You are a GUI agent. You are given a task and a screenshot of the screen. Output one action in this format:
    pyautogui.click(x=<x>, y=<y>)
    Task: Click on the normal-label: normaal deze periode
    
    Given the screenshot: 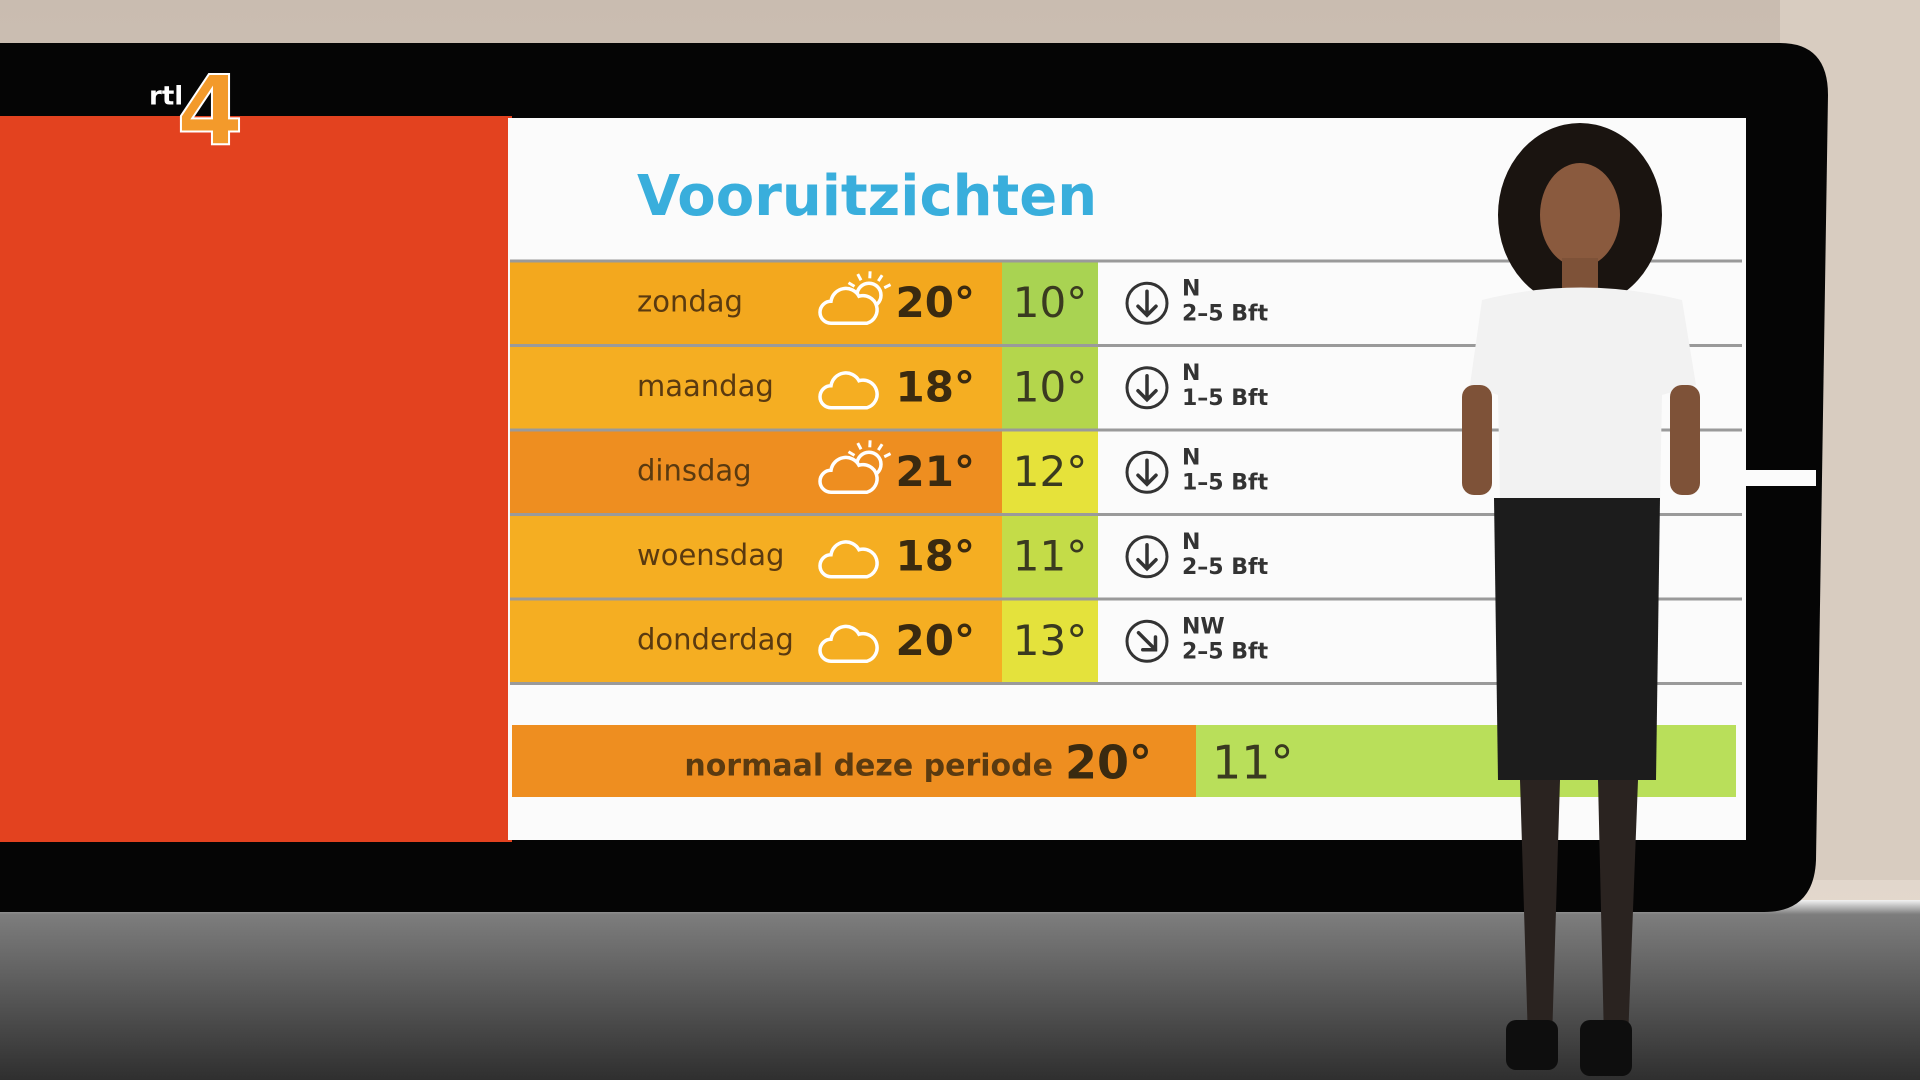 What is the action you would take?
    pyautogui.click(x=868, y=766)
    